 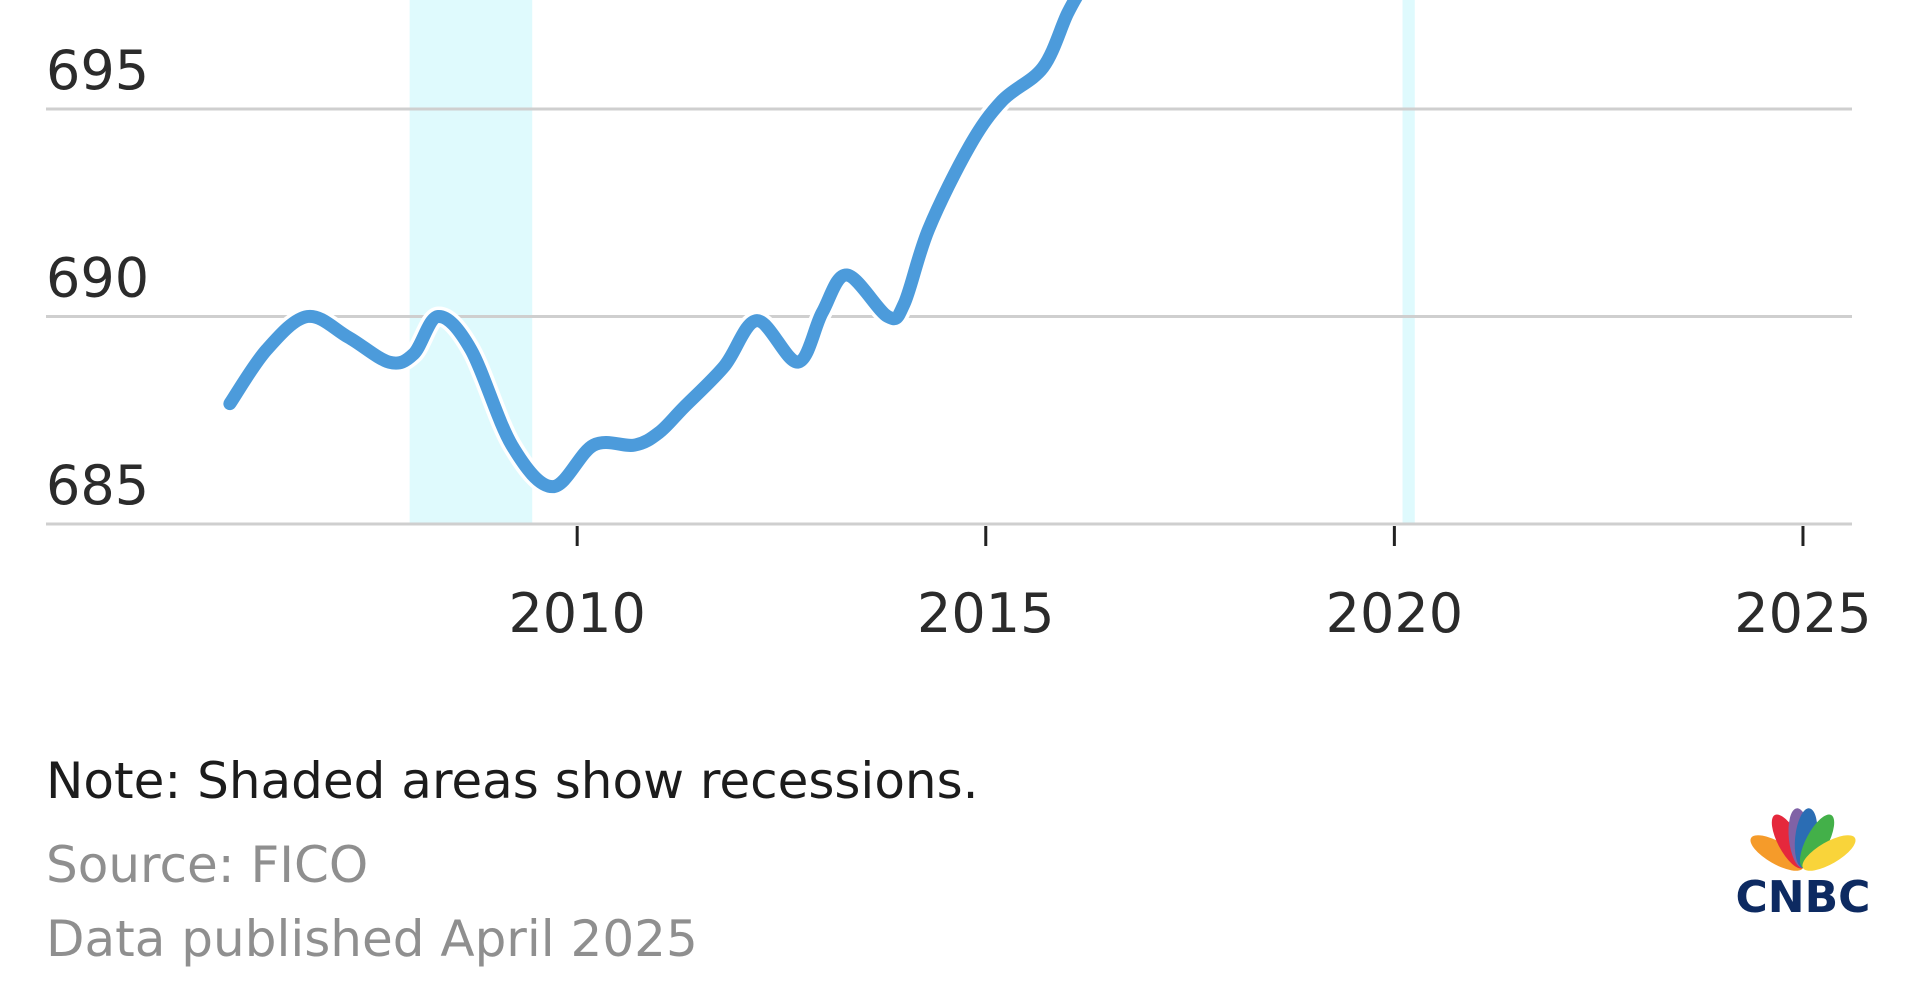 What do you see at coordinates (1803, 895) in the screenshot?
I see `cnbc-logo-text: CNBC` at bounding box center [1803, 895].